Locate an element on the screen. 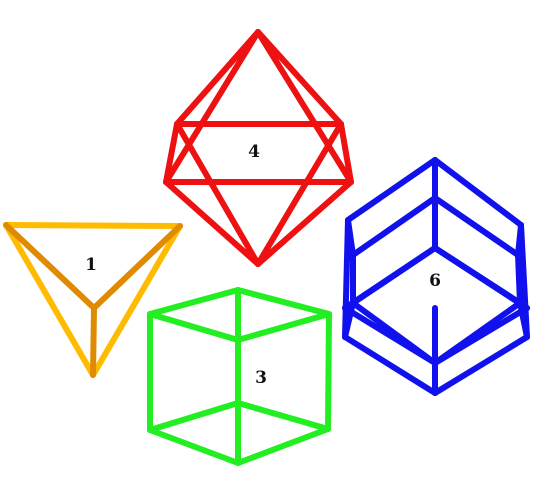 This screenshot has height=480, width=540. cube-label: 3 is located at coordinates (261, 378).